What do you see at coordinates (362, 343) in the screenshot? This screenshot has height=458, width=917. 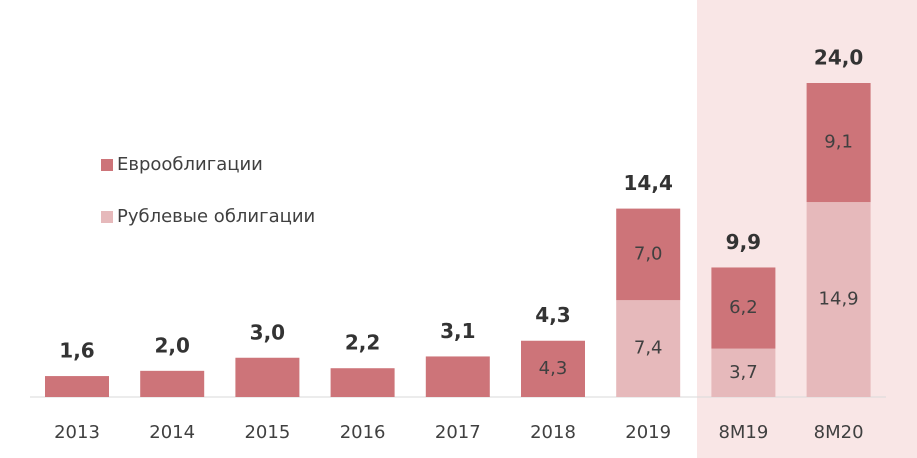 I see `total-label: 2,2` at bounding box center [362, 343].